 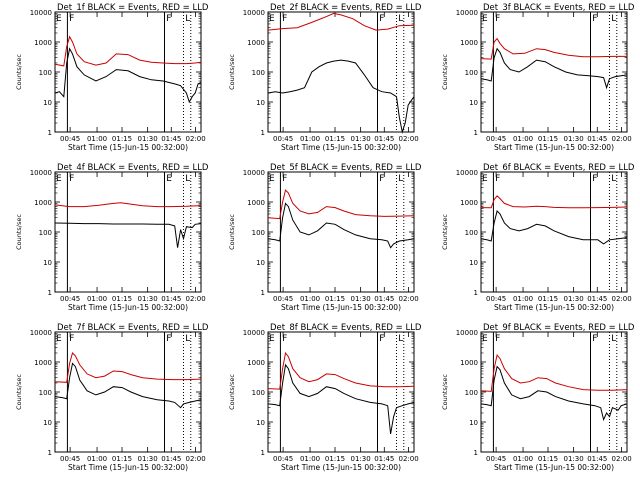 What do you see at coordinates (559, 328) in the screenshot?
I see `panel-title: Det_9f BLACK = Events, RED = LLD` at bounding box center [559, 328].